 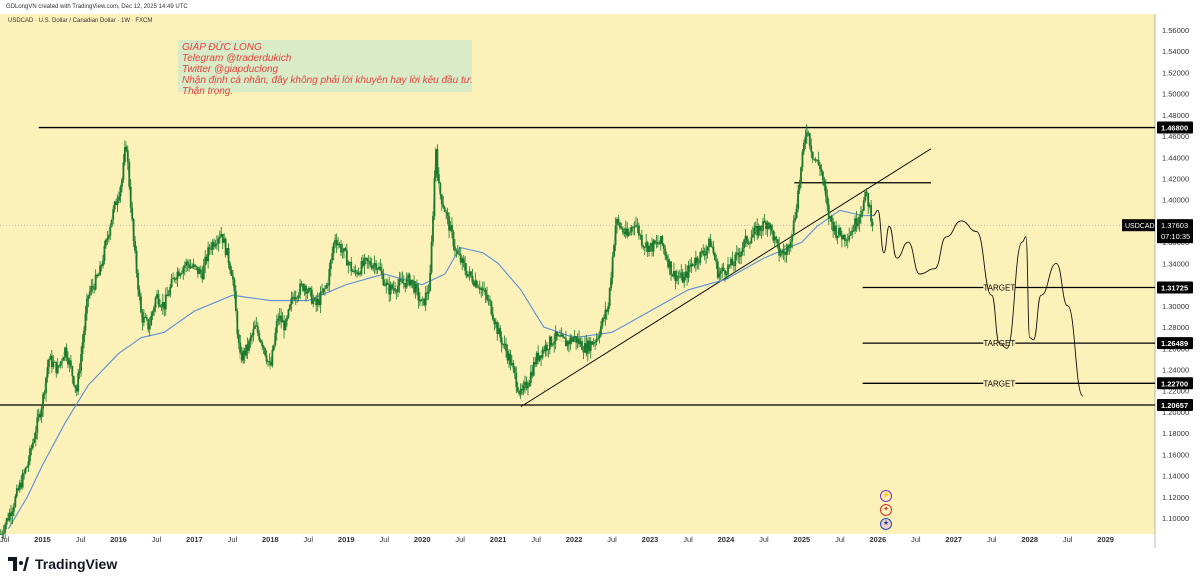 What do you see at coordinates (886, 496) in the screenshot?
I see `lightning-icon: ⚡` at bounding box center [886, 496].